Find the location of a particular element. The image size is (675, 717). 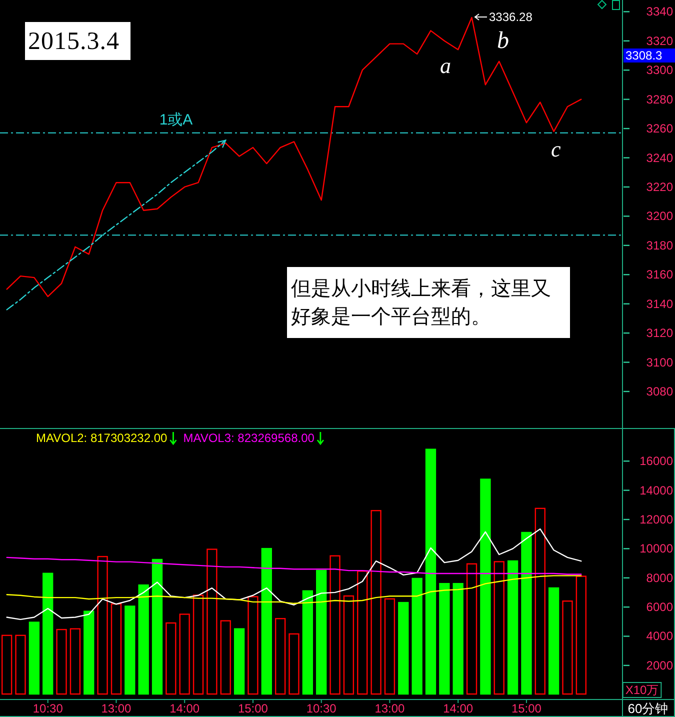

text: 3308.3 is located at coordinates (644, 55).